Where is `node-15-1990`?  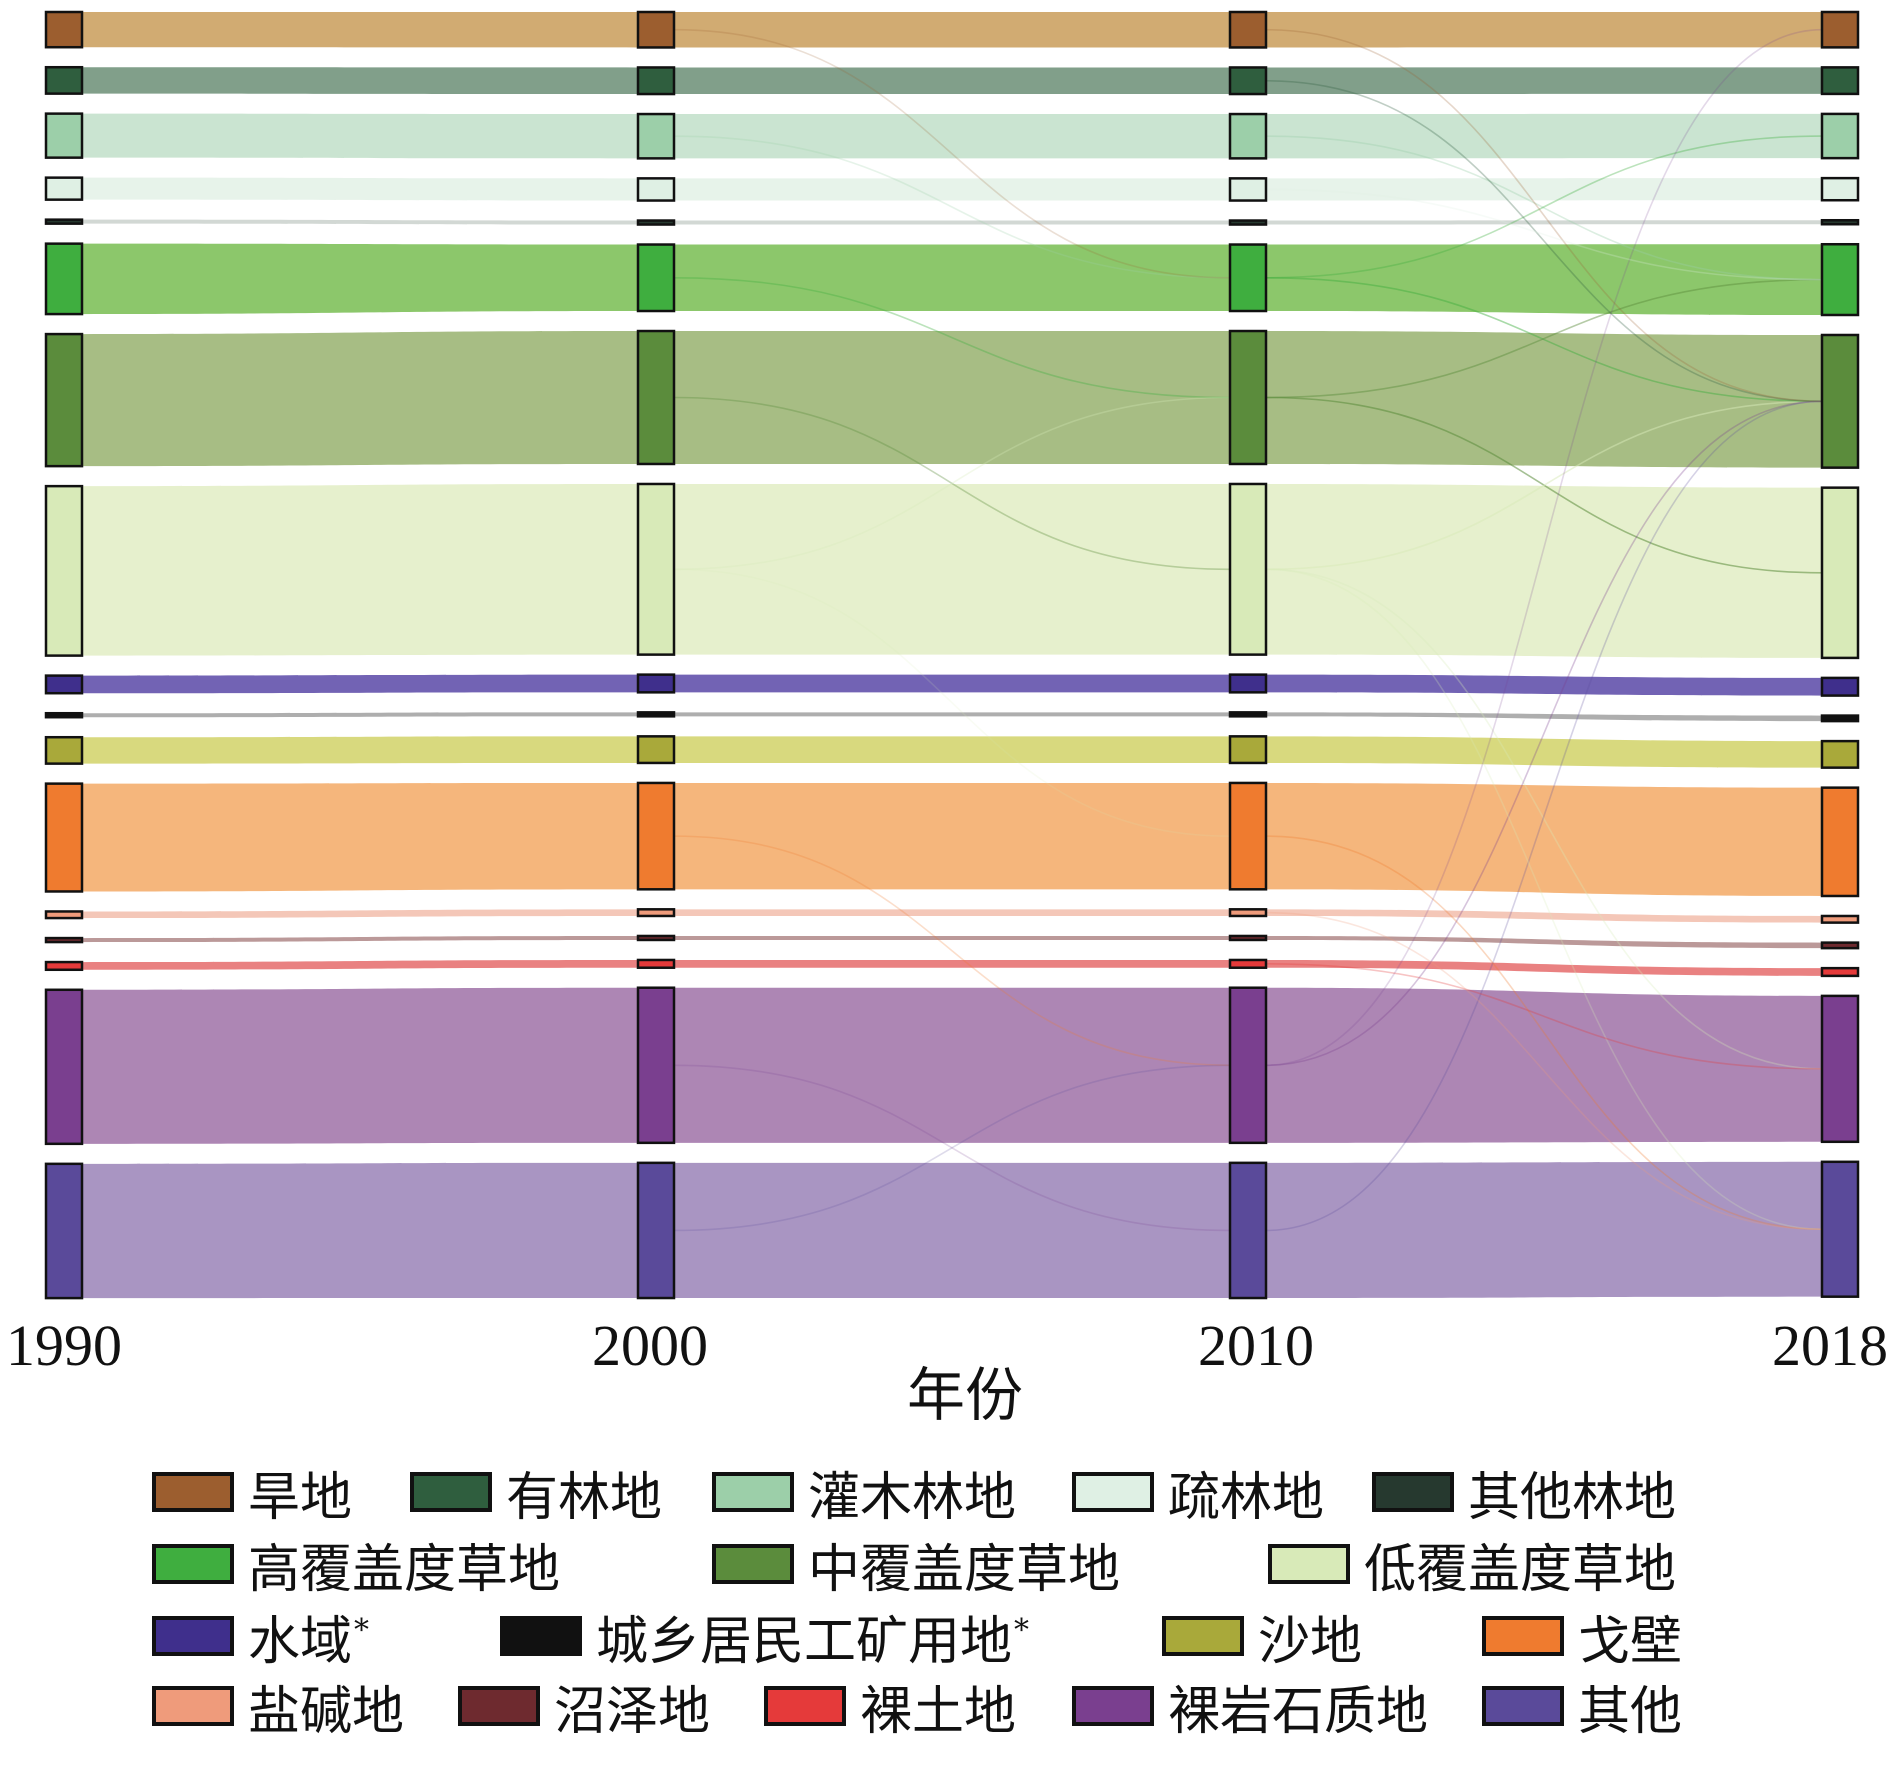 node-15-1990 is located at coordinates (64, 1067).